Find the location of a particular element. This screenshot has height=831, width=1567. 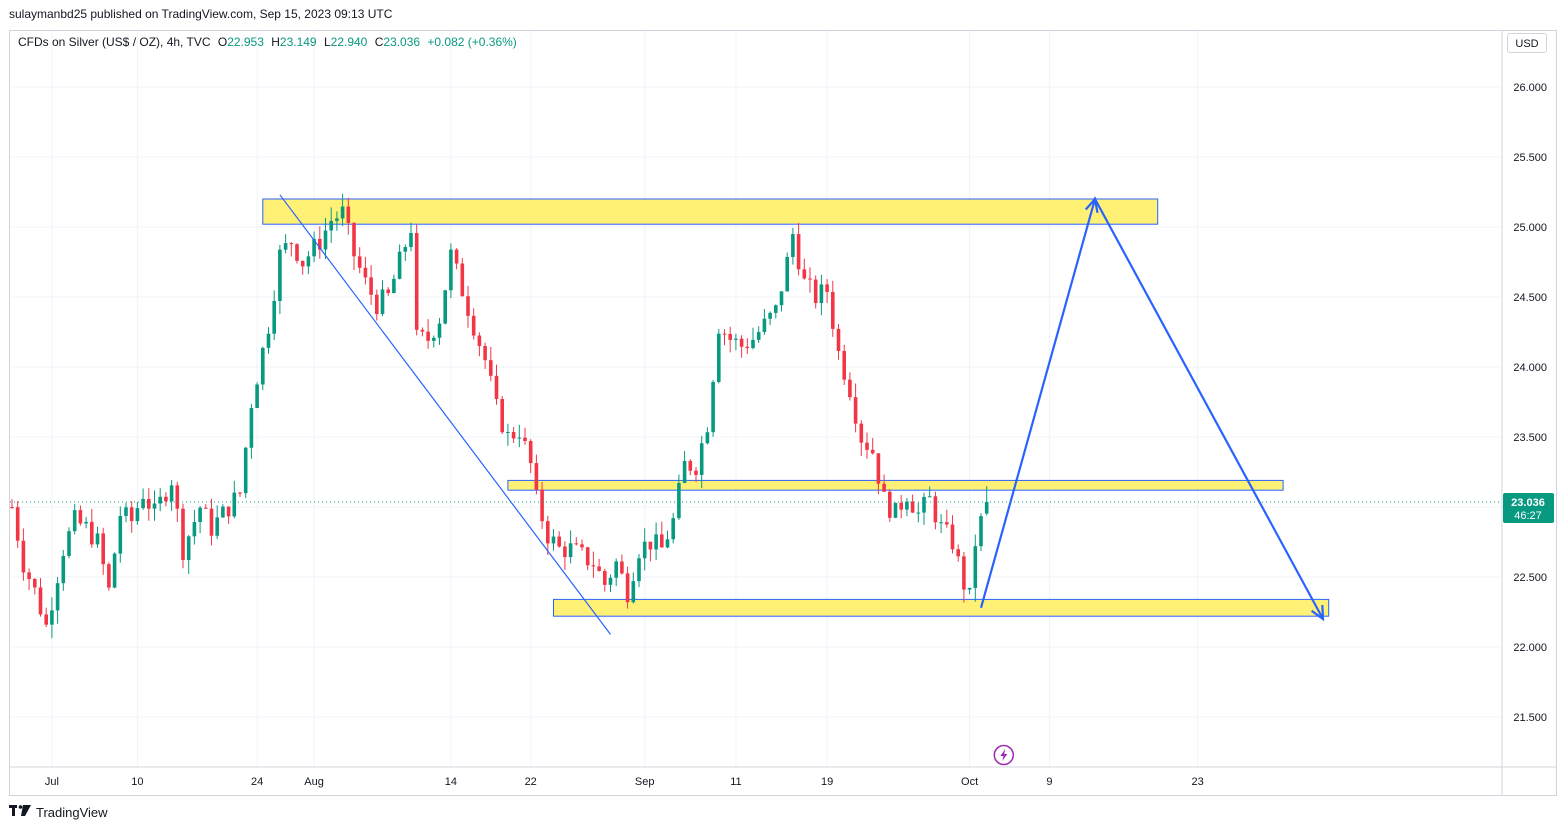

resistance-zone is located at coordinates (710, 211).